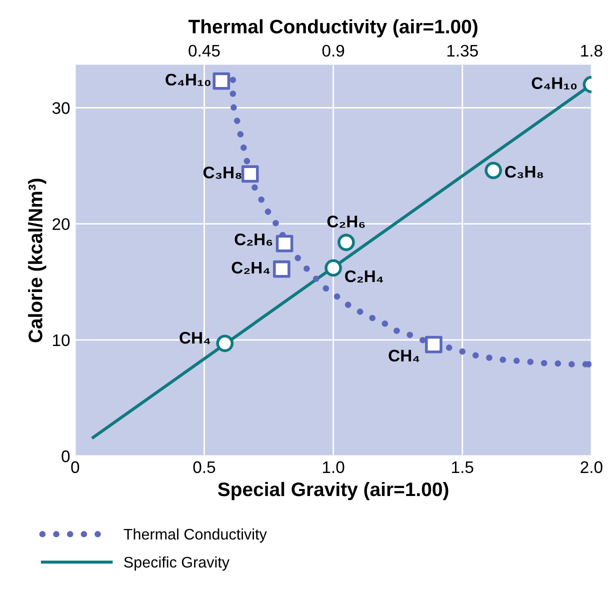  What do you see at coordinates (177, 563) in the screenshot?
I see `legend-label: Specific Gravity` at bounding box center [177, 563].